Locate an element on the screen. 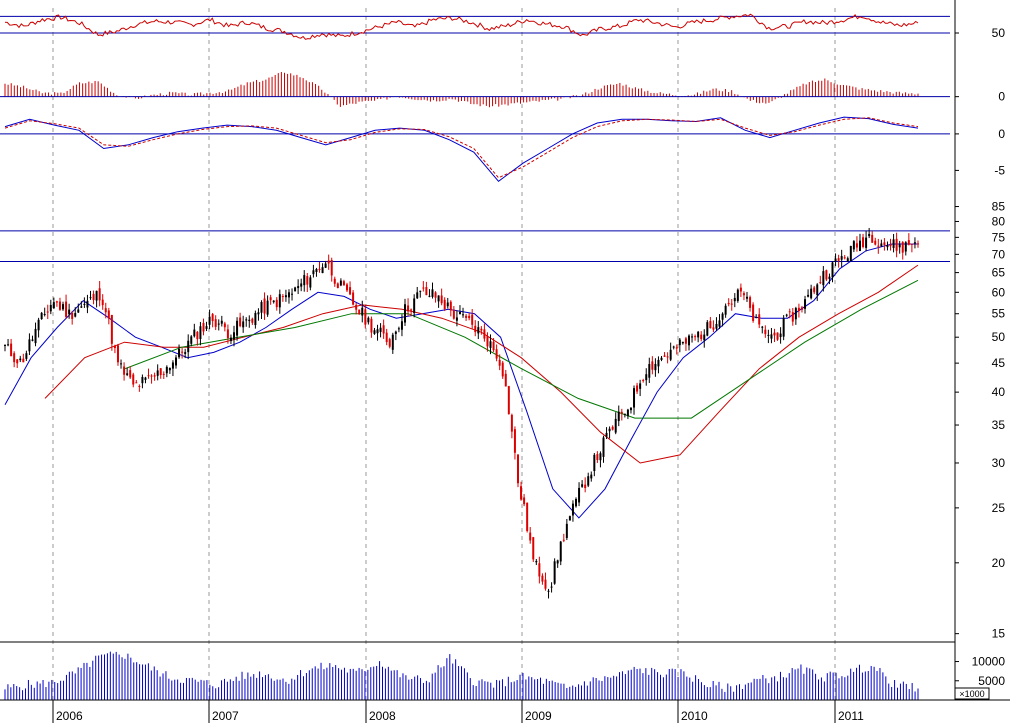 The height and width of the screenshot is (723, 1010). rsi-panel is located at coordinates (475, 26).